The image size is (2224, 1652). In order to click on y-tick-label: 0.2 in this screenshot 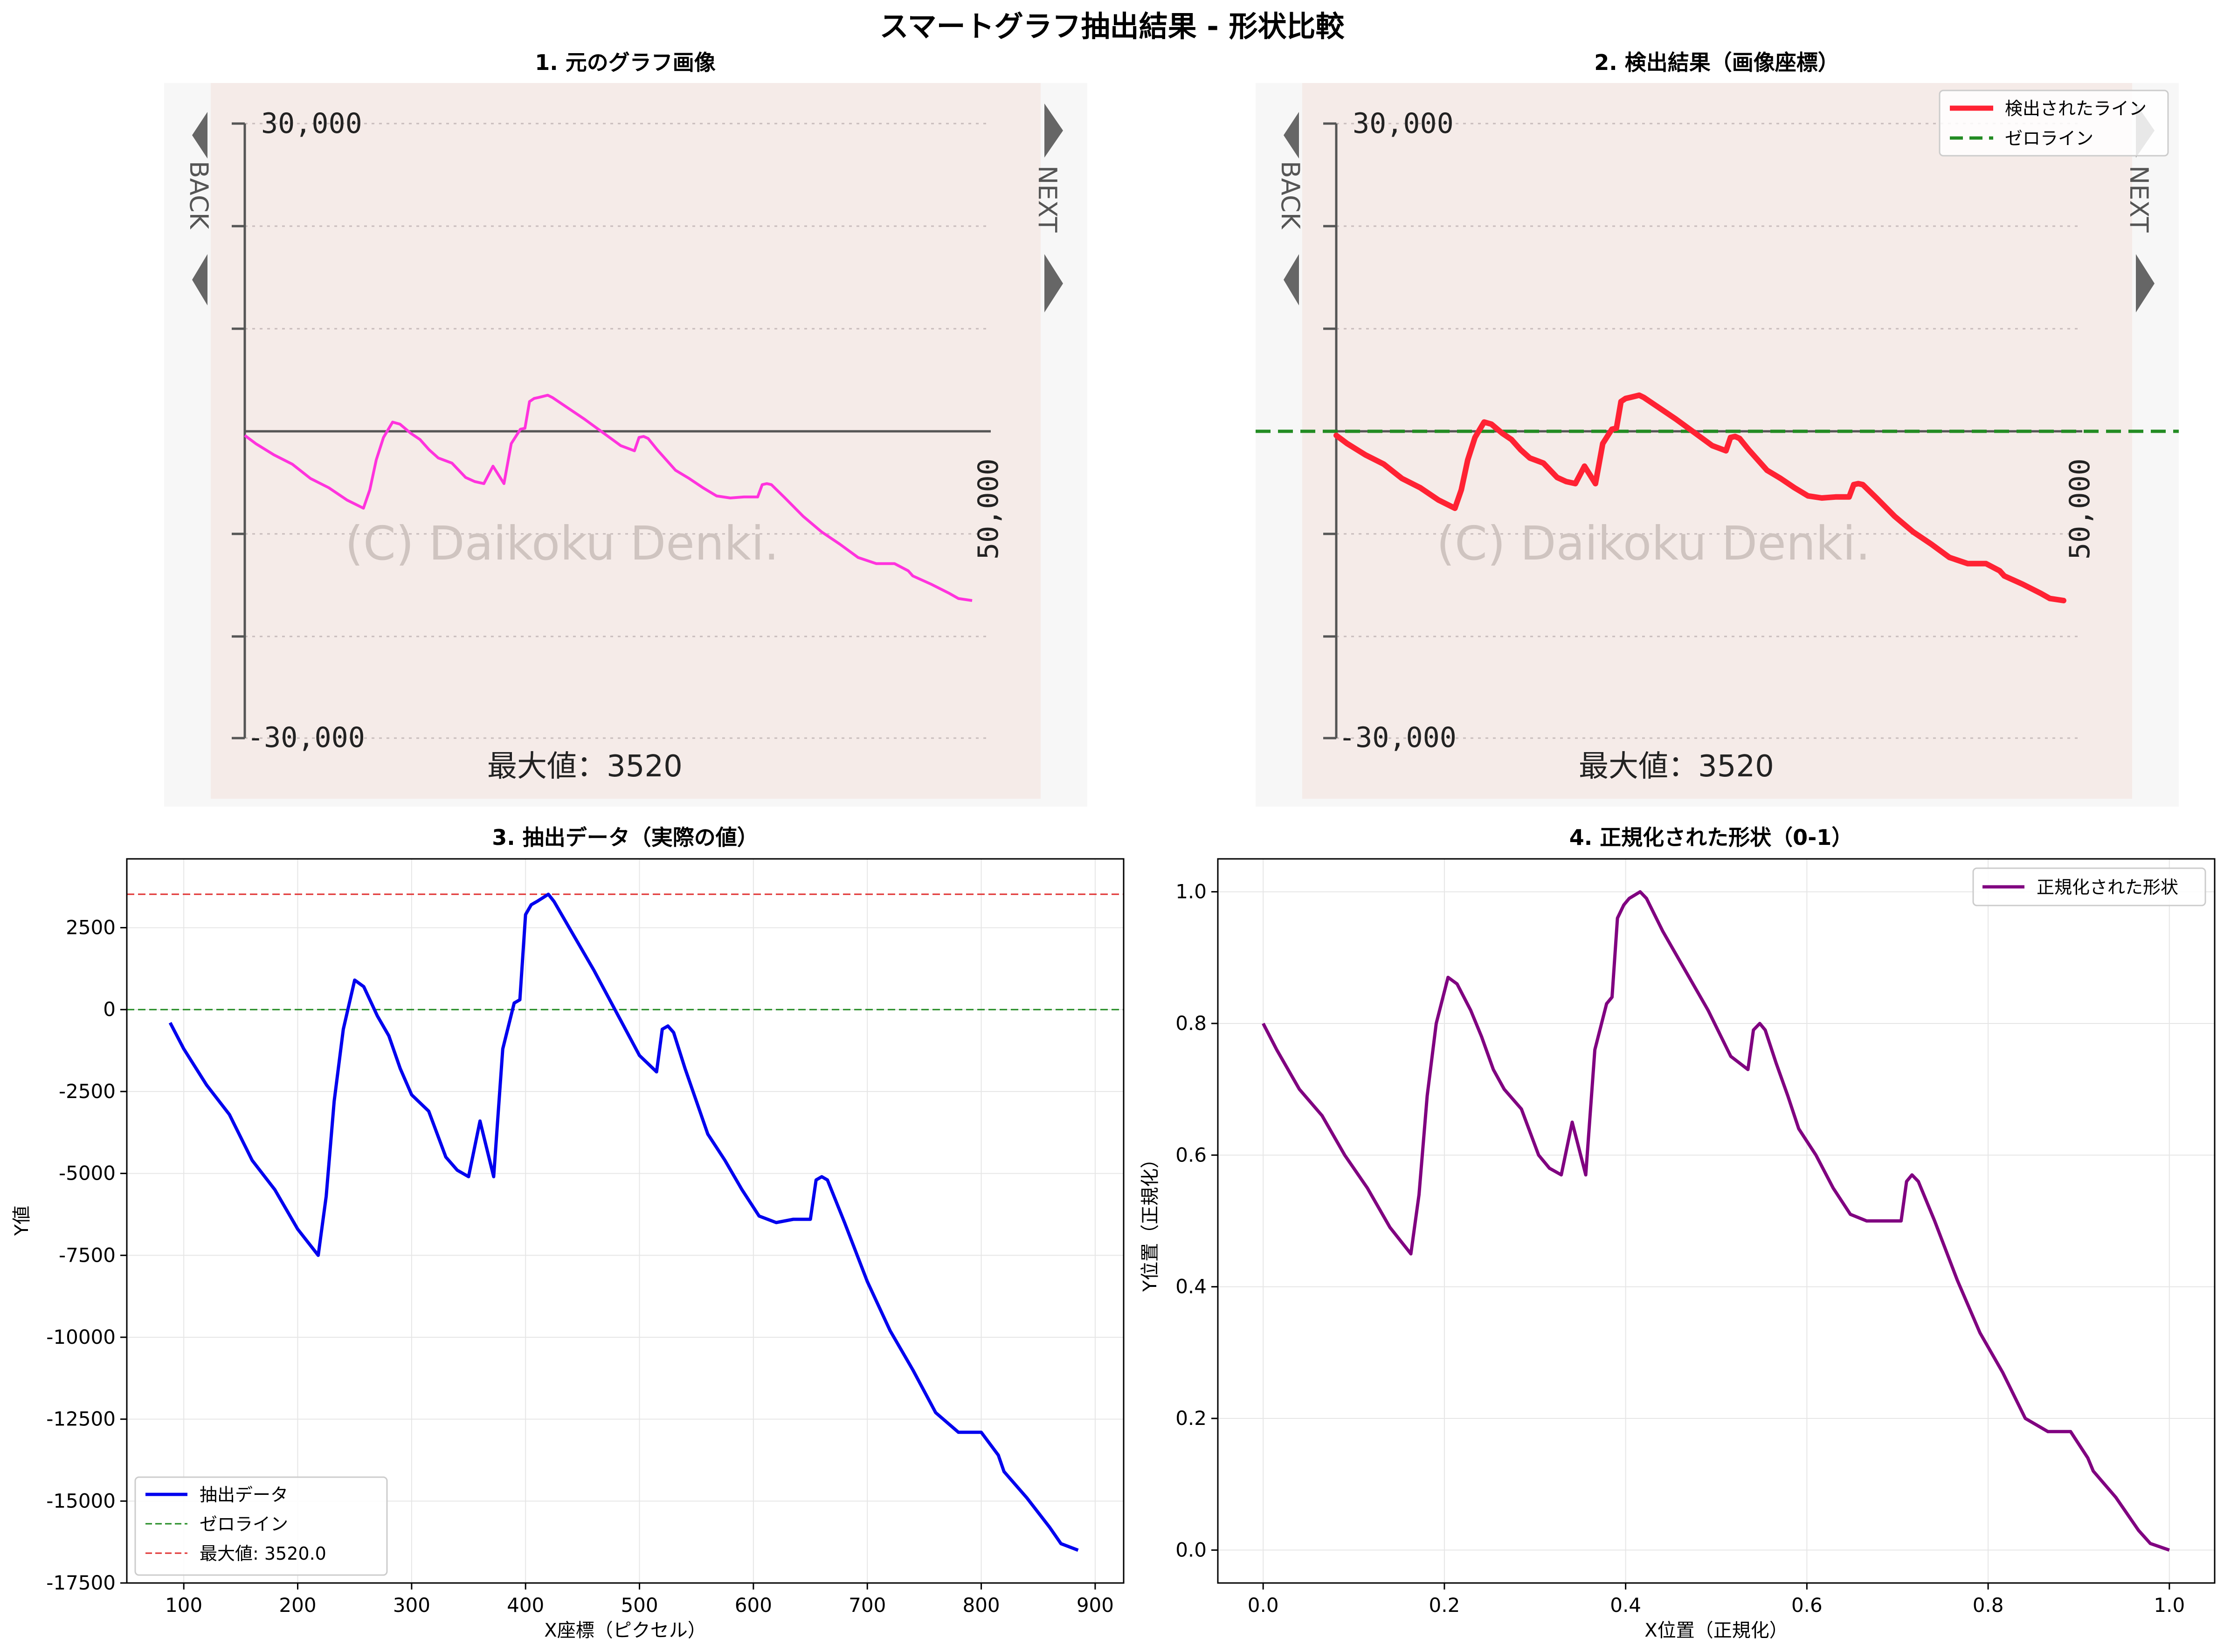, I will do `click(1191, 1418)`.